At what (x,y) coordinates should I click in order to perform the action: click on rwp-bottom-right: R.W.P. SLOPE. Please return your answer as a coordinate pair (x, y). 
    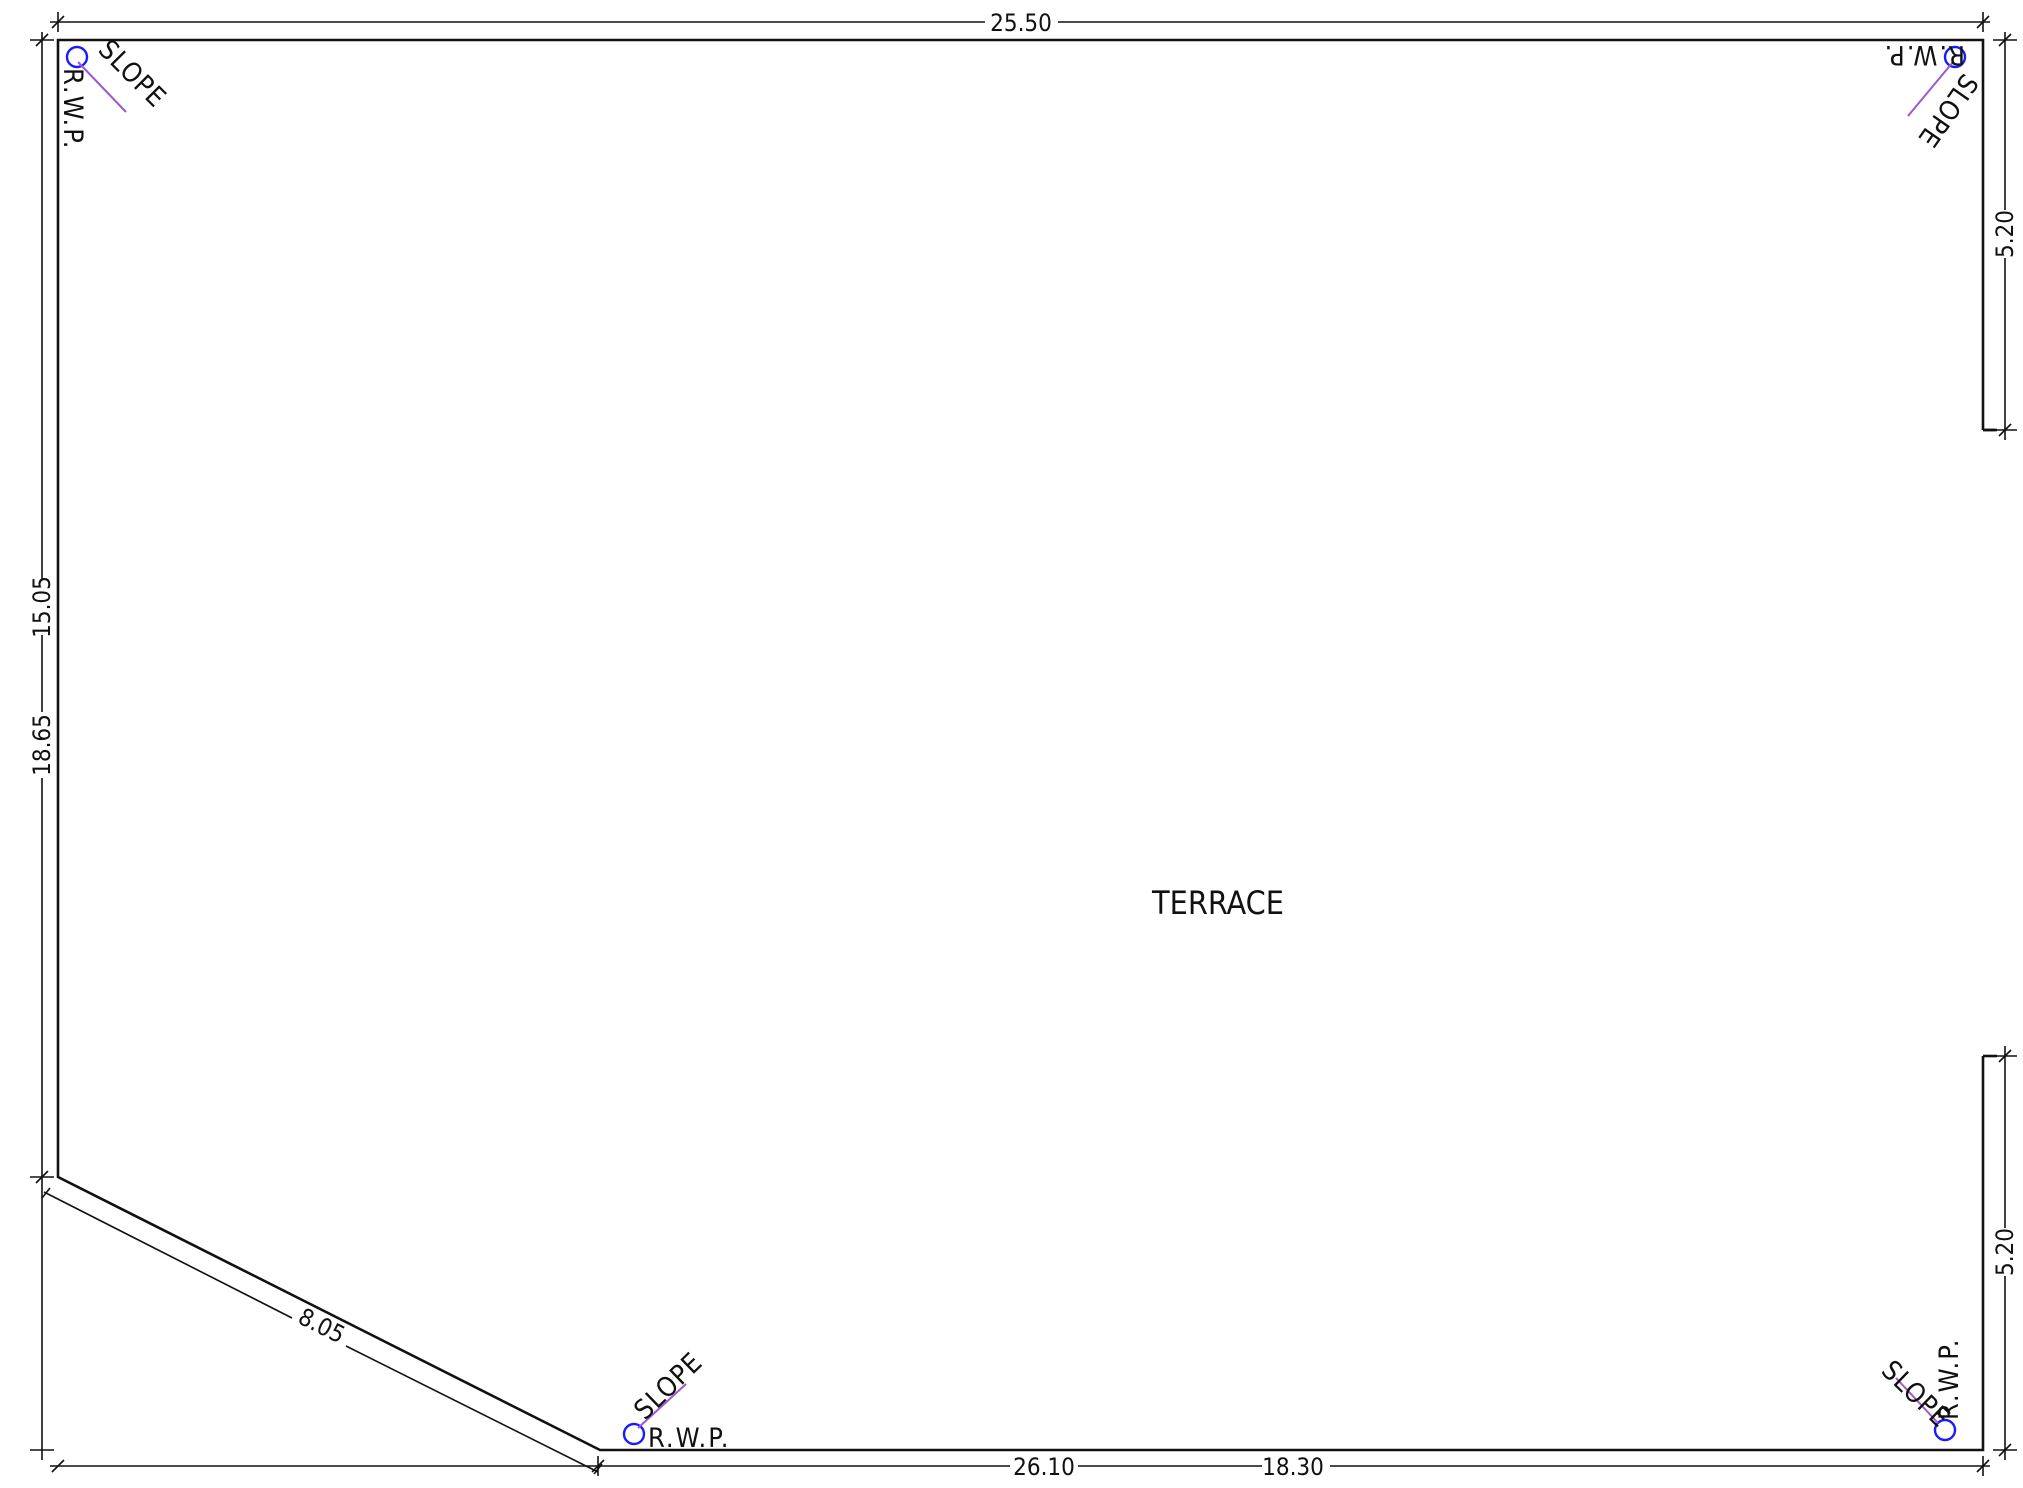
    Looking at the image, I should click on (1920, 1390).